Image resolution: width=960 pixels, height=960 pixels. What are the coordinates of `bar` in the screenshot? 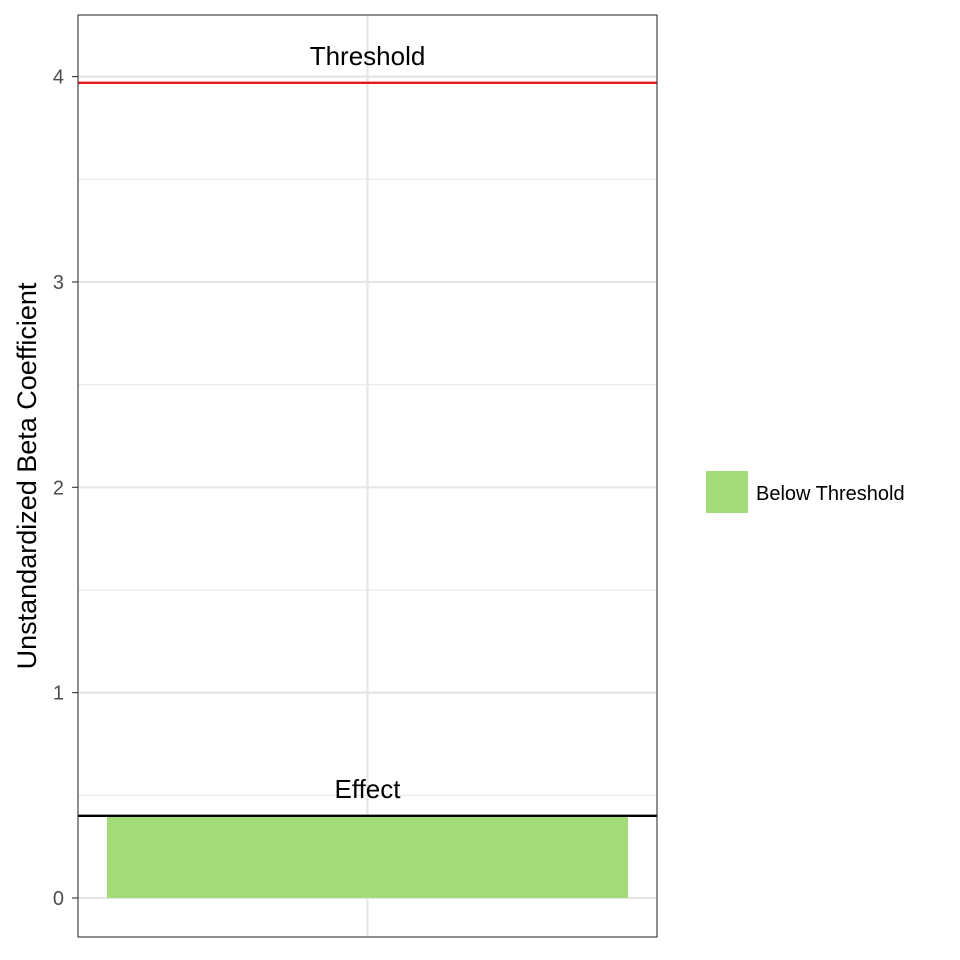 It's located at (367, 856).